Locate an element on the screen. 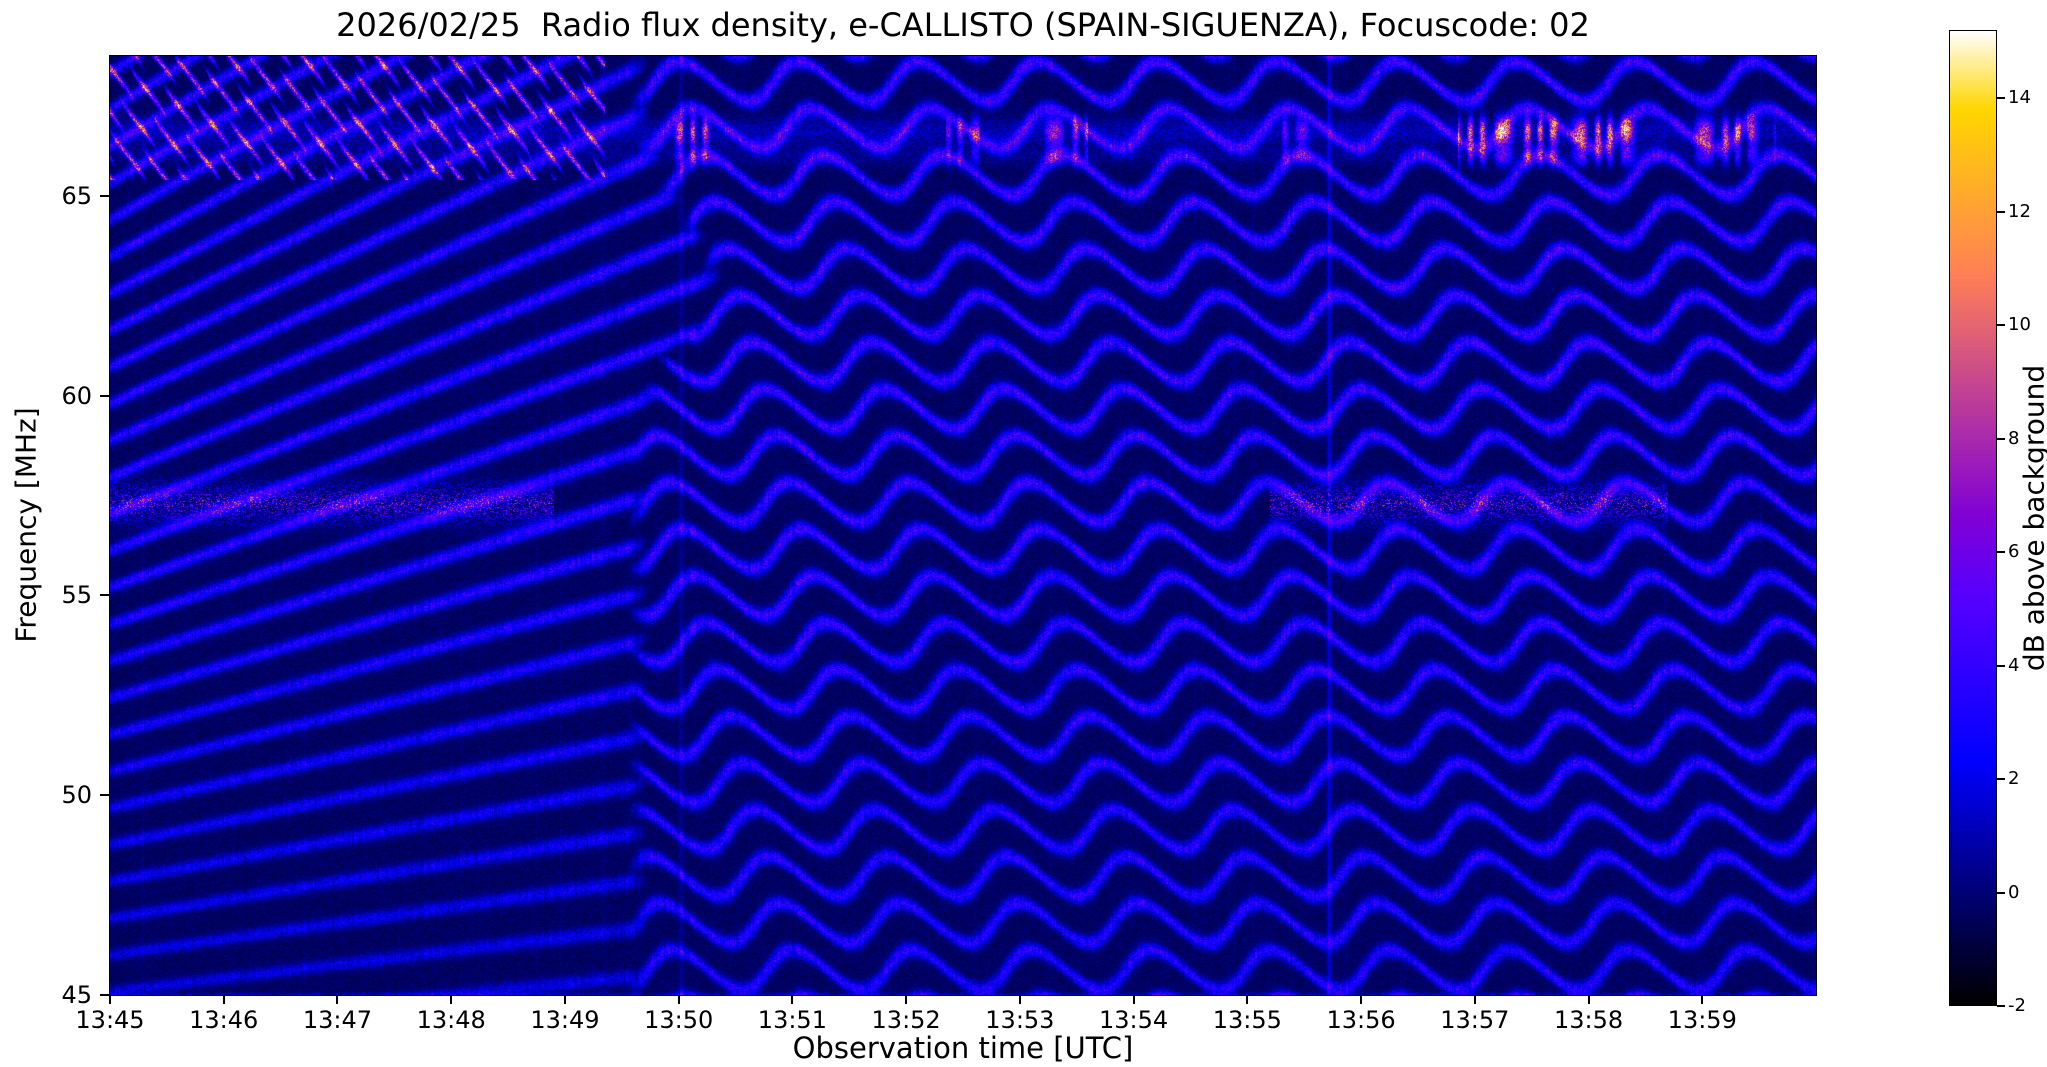 This screenshot has height=1067, width=2047. y-tick-label: 60 is located at coordinates (76, 395).